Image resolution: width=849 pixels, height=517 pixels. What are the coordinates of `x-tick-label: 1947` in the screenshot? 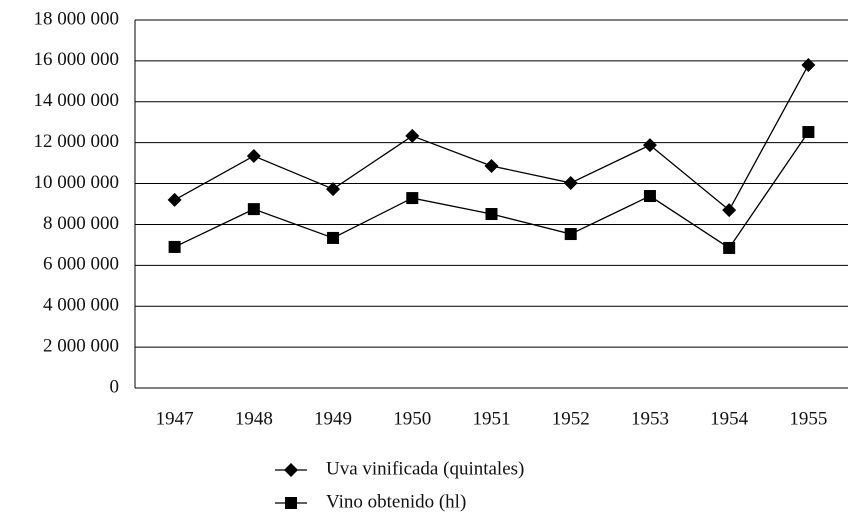 It's located at (175, 418).